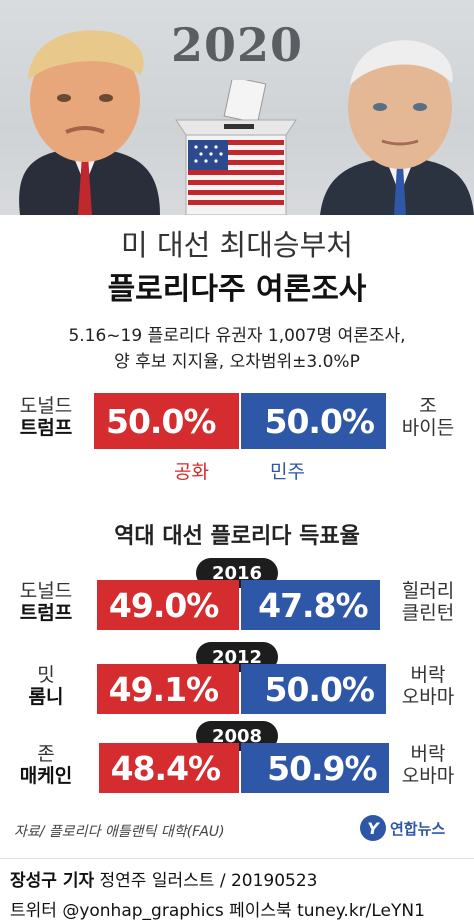  I want to click on poll-right-last-name: 바이든, so click(428, 428).